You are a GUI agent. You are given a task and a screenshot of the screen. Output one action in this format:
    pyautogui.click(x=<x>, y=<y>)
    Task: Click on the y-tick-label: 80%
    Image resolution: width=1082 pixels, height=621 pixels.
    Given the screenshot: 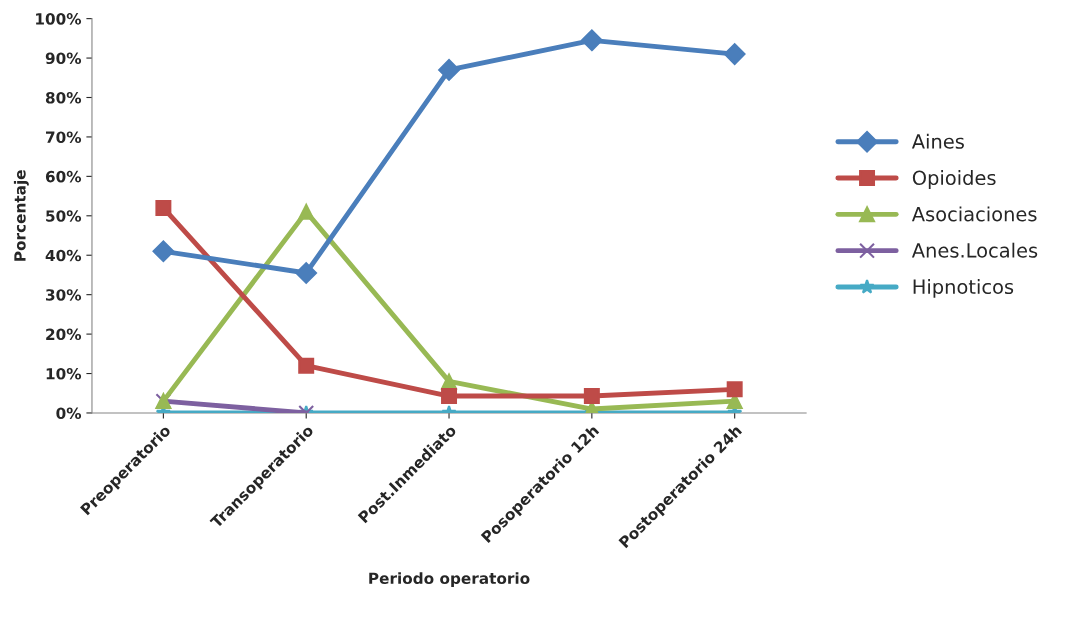 What is the action you would take?
    pyautogui.click(x=63, y=97)
    